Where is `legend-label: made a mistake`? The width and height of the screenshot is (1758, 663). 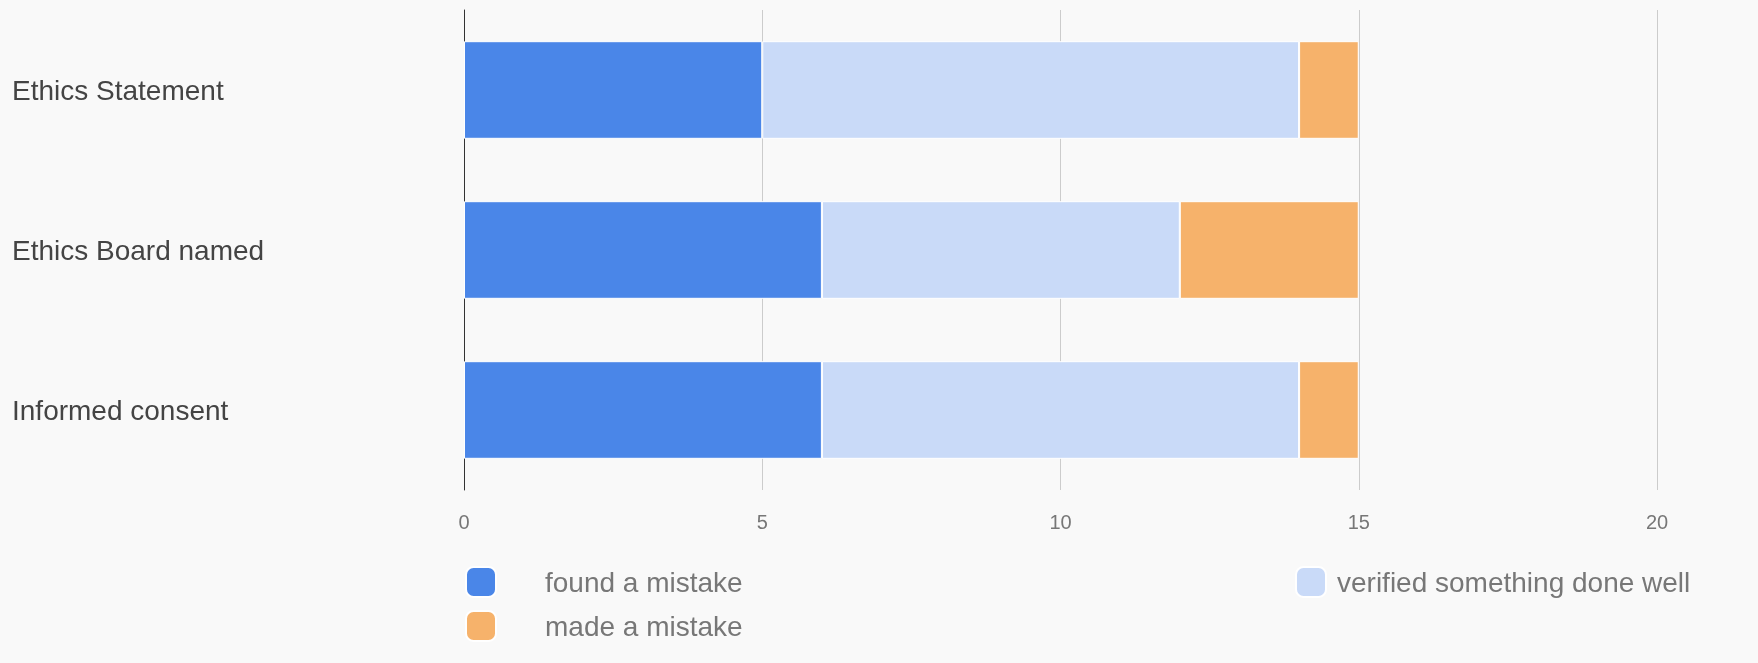 legend-label: made a mistake is located at coordinates (644, 626).